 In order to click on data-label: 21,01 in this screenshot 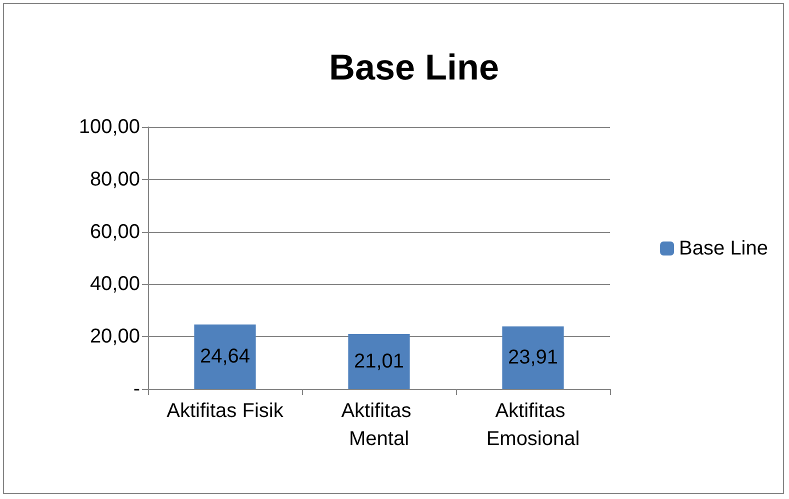, I will do `click(379, 361)`.